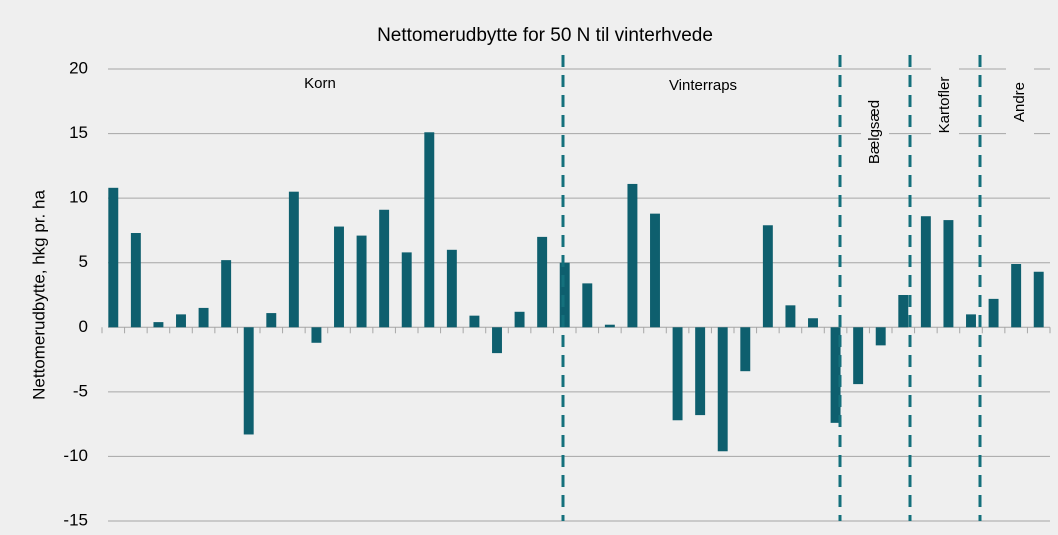 The width and height of the screenshot is (1058, 535). What do you see at coordinates (83, 326) in the screenshot?
I see `y-tick-label: 0` at bounding box center [83, 326].